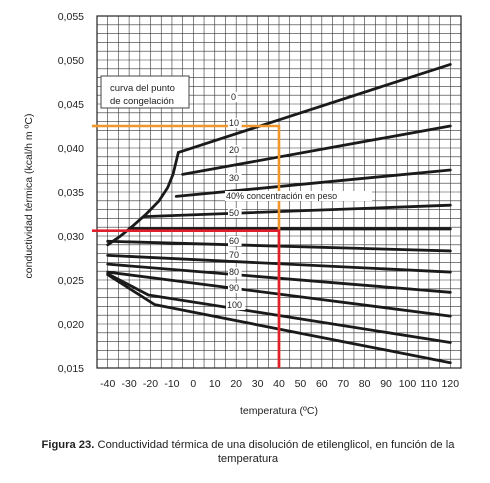 The width and height of the screenshot is (490, 483). Describe the element at coordinates (451, 384) in the screenshot. I see `x-tick-label: 120` at that location.